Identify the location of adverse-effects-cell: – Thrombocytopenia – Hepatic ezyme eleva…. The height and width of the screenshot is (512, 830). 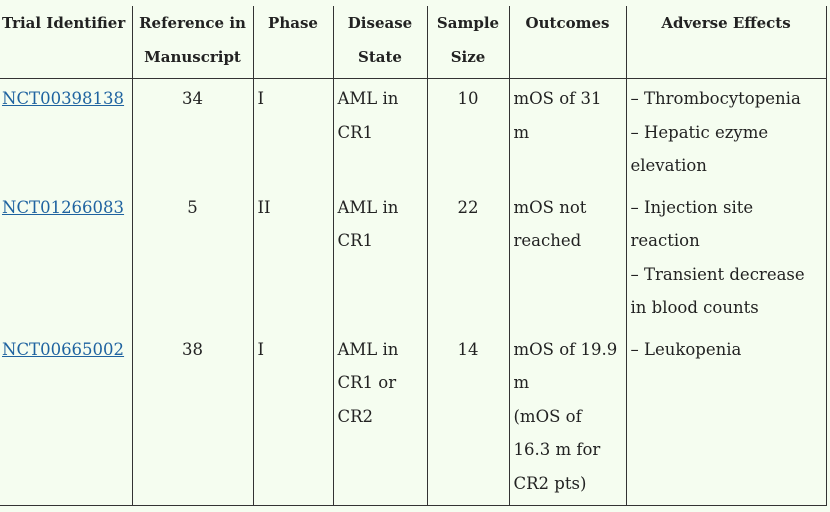
(726, 133).